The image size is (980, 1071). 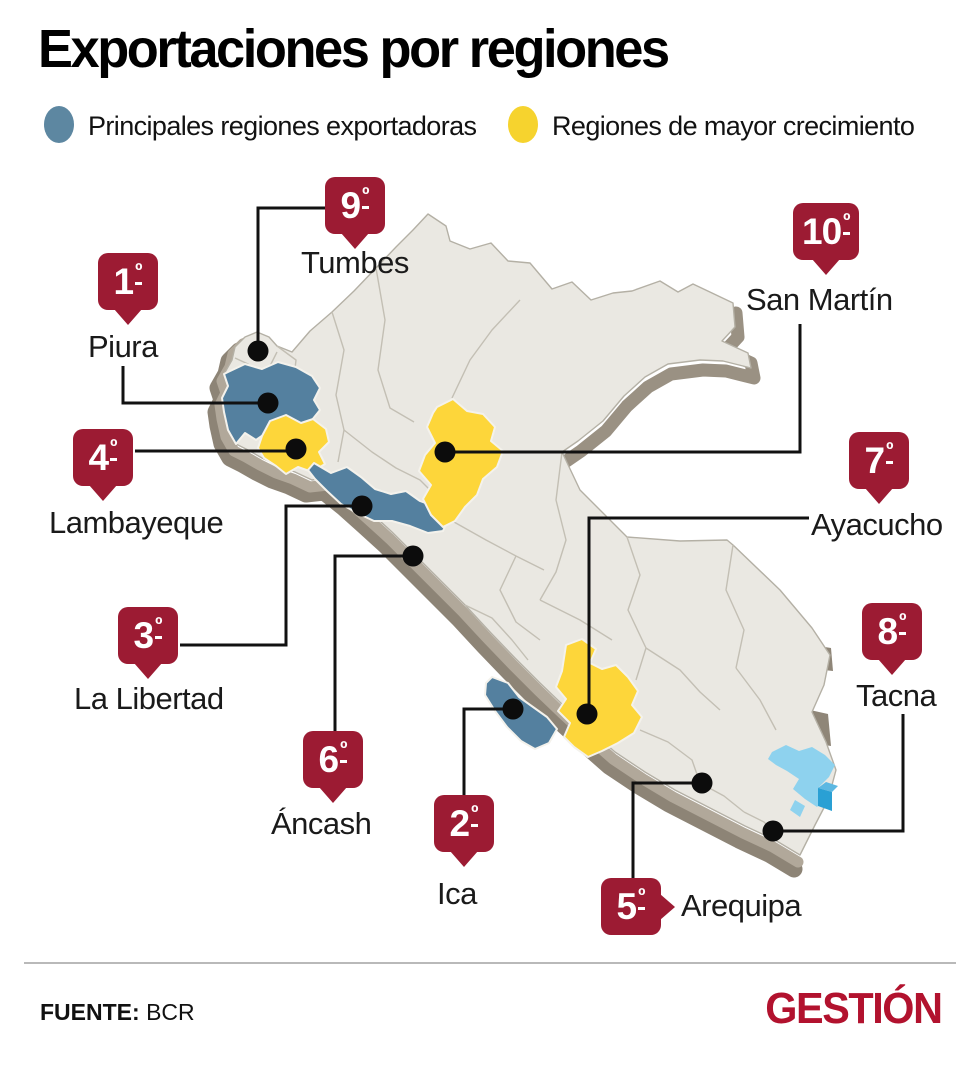 I want to click on region-label-lambayeque: Lambayeque, so click(x=136, y=522).